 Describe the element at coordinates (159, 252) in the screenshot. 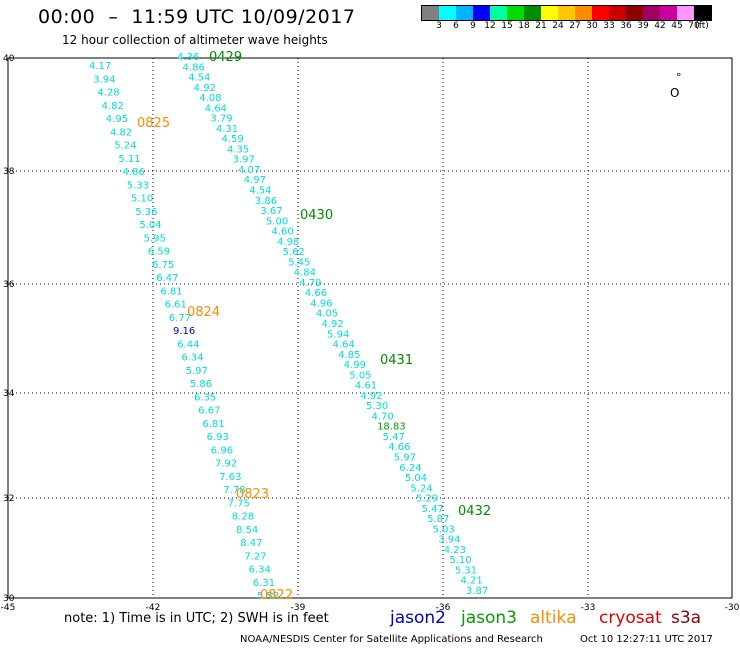

I see `wave-height-value: 6.59` at that location.